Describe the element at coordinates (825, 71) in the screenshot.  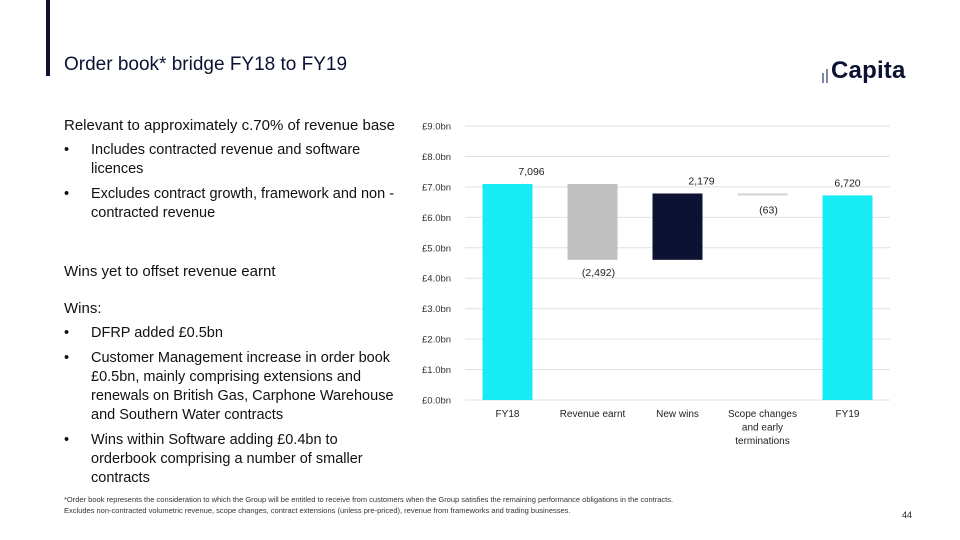
I see `logo-mark-icon` at that location.